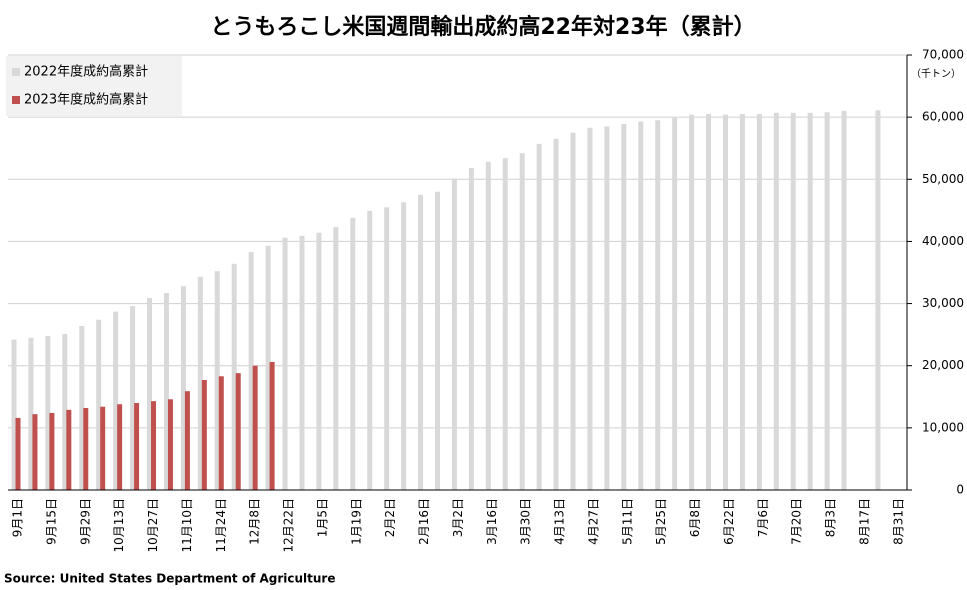 This screenshot has height=590, width=967. What do you see at coordinates (289, 525) in the screenshot?
I see `x-tick-label: 12月22日` at bounding box center [289, 525].